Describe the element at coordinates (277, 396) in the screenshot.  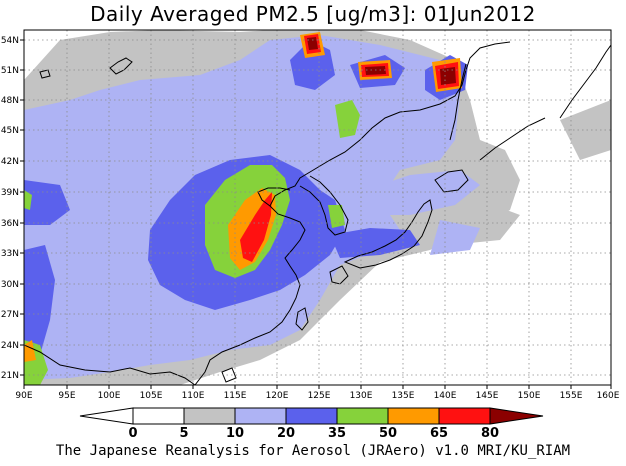
I see `x-tick-label: 120E` at that location.